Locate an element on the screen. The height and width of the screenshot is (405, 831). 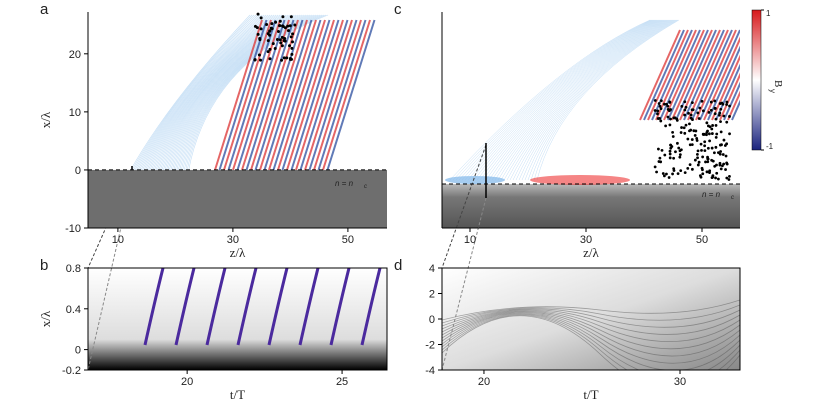
y-tick-label: 0.8 is located at coordinates (73, 269).